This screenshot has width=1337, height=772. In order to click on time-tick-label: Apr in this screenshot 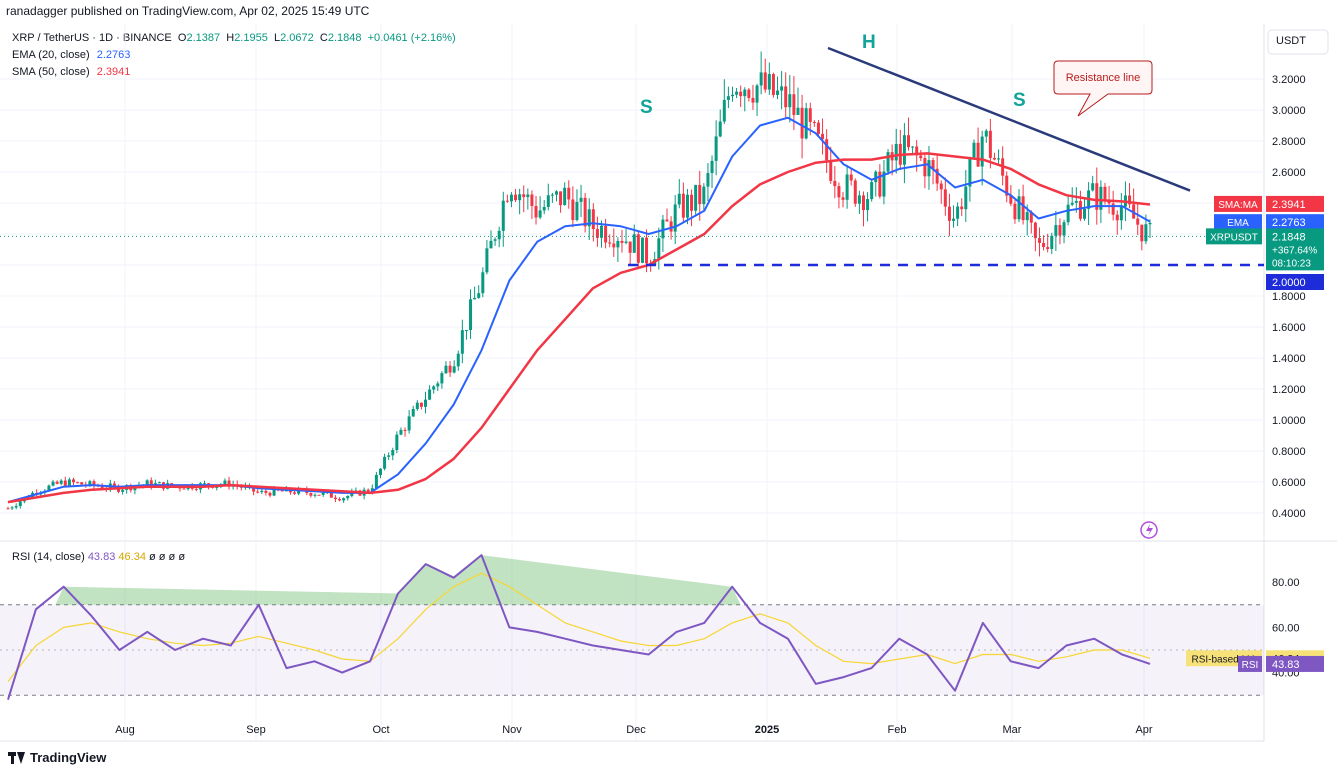, I will do `click(1143, 730)`.